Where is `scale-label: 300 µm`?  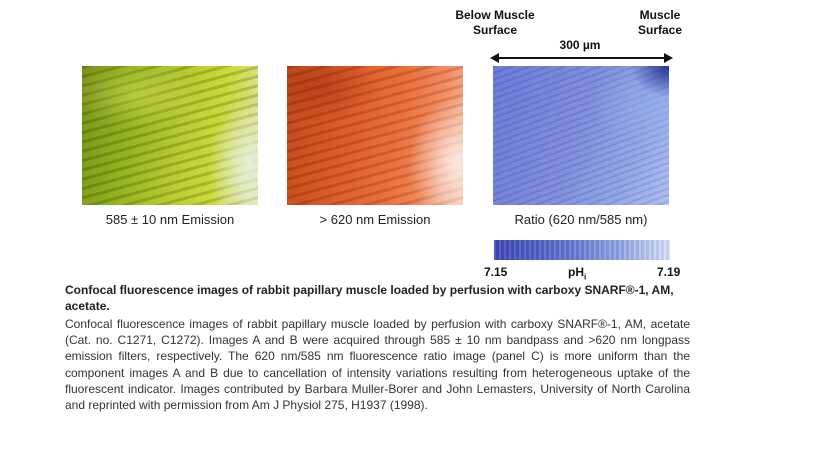
scale-label: 300 µm is located at coordinates (580, 45).